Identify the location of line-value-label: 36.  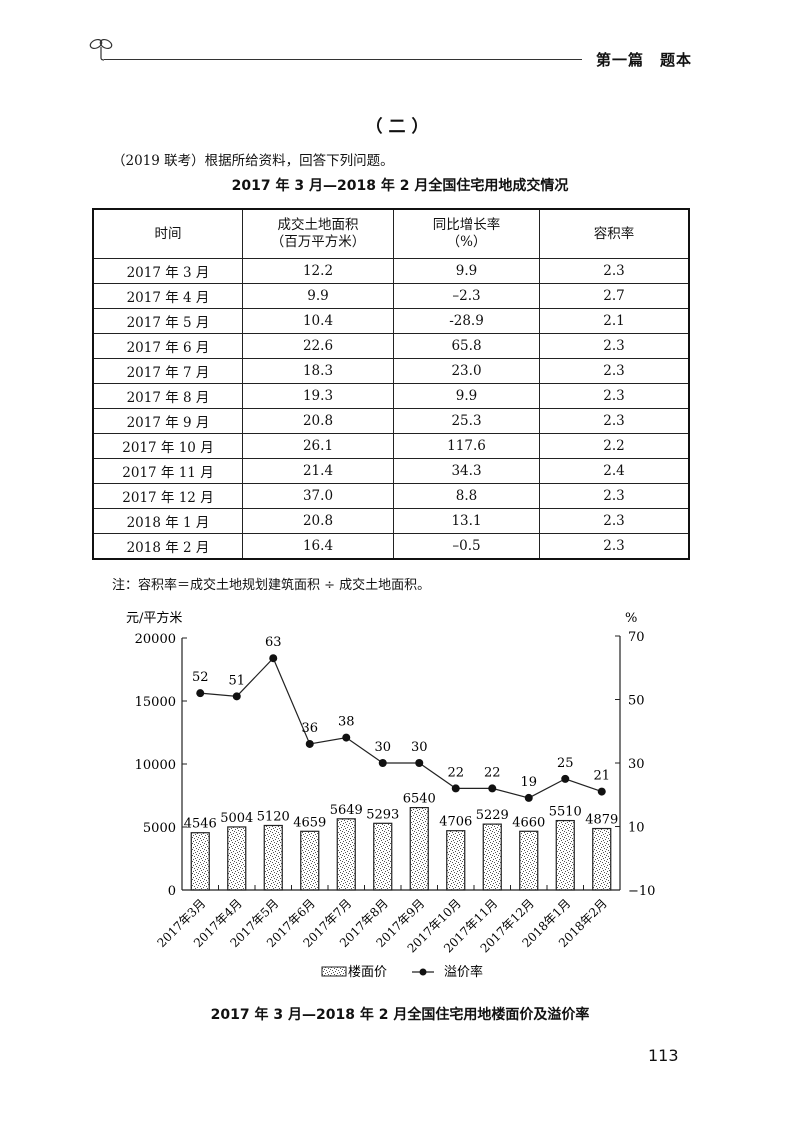
(309, 728).